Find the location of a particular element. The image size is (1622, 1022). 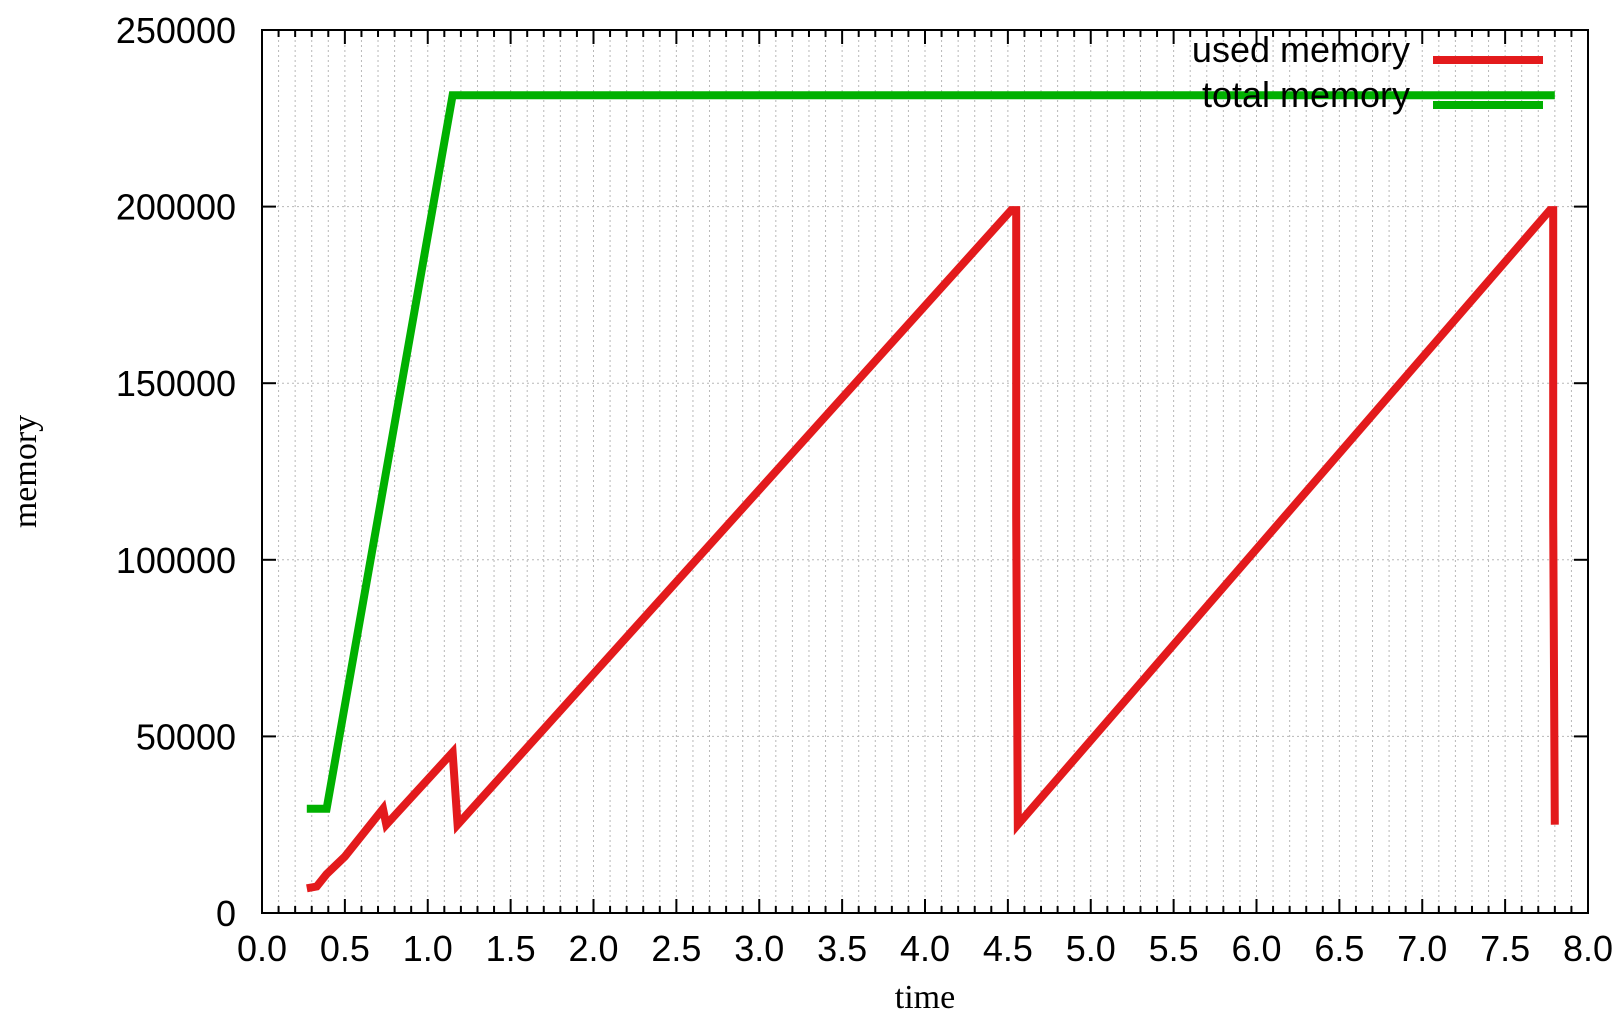

x-tick-label: 3.0 is located at coordinates (759, 948).